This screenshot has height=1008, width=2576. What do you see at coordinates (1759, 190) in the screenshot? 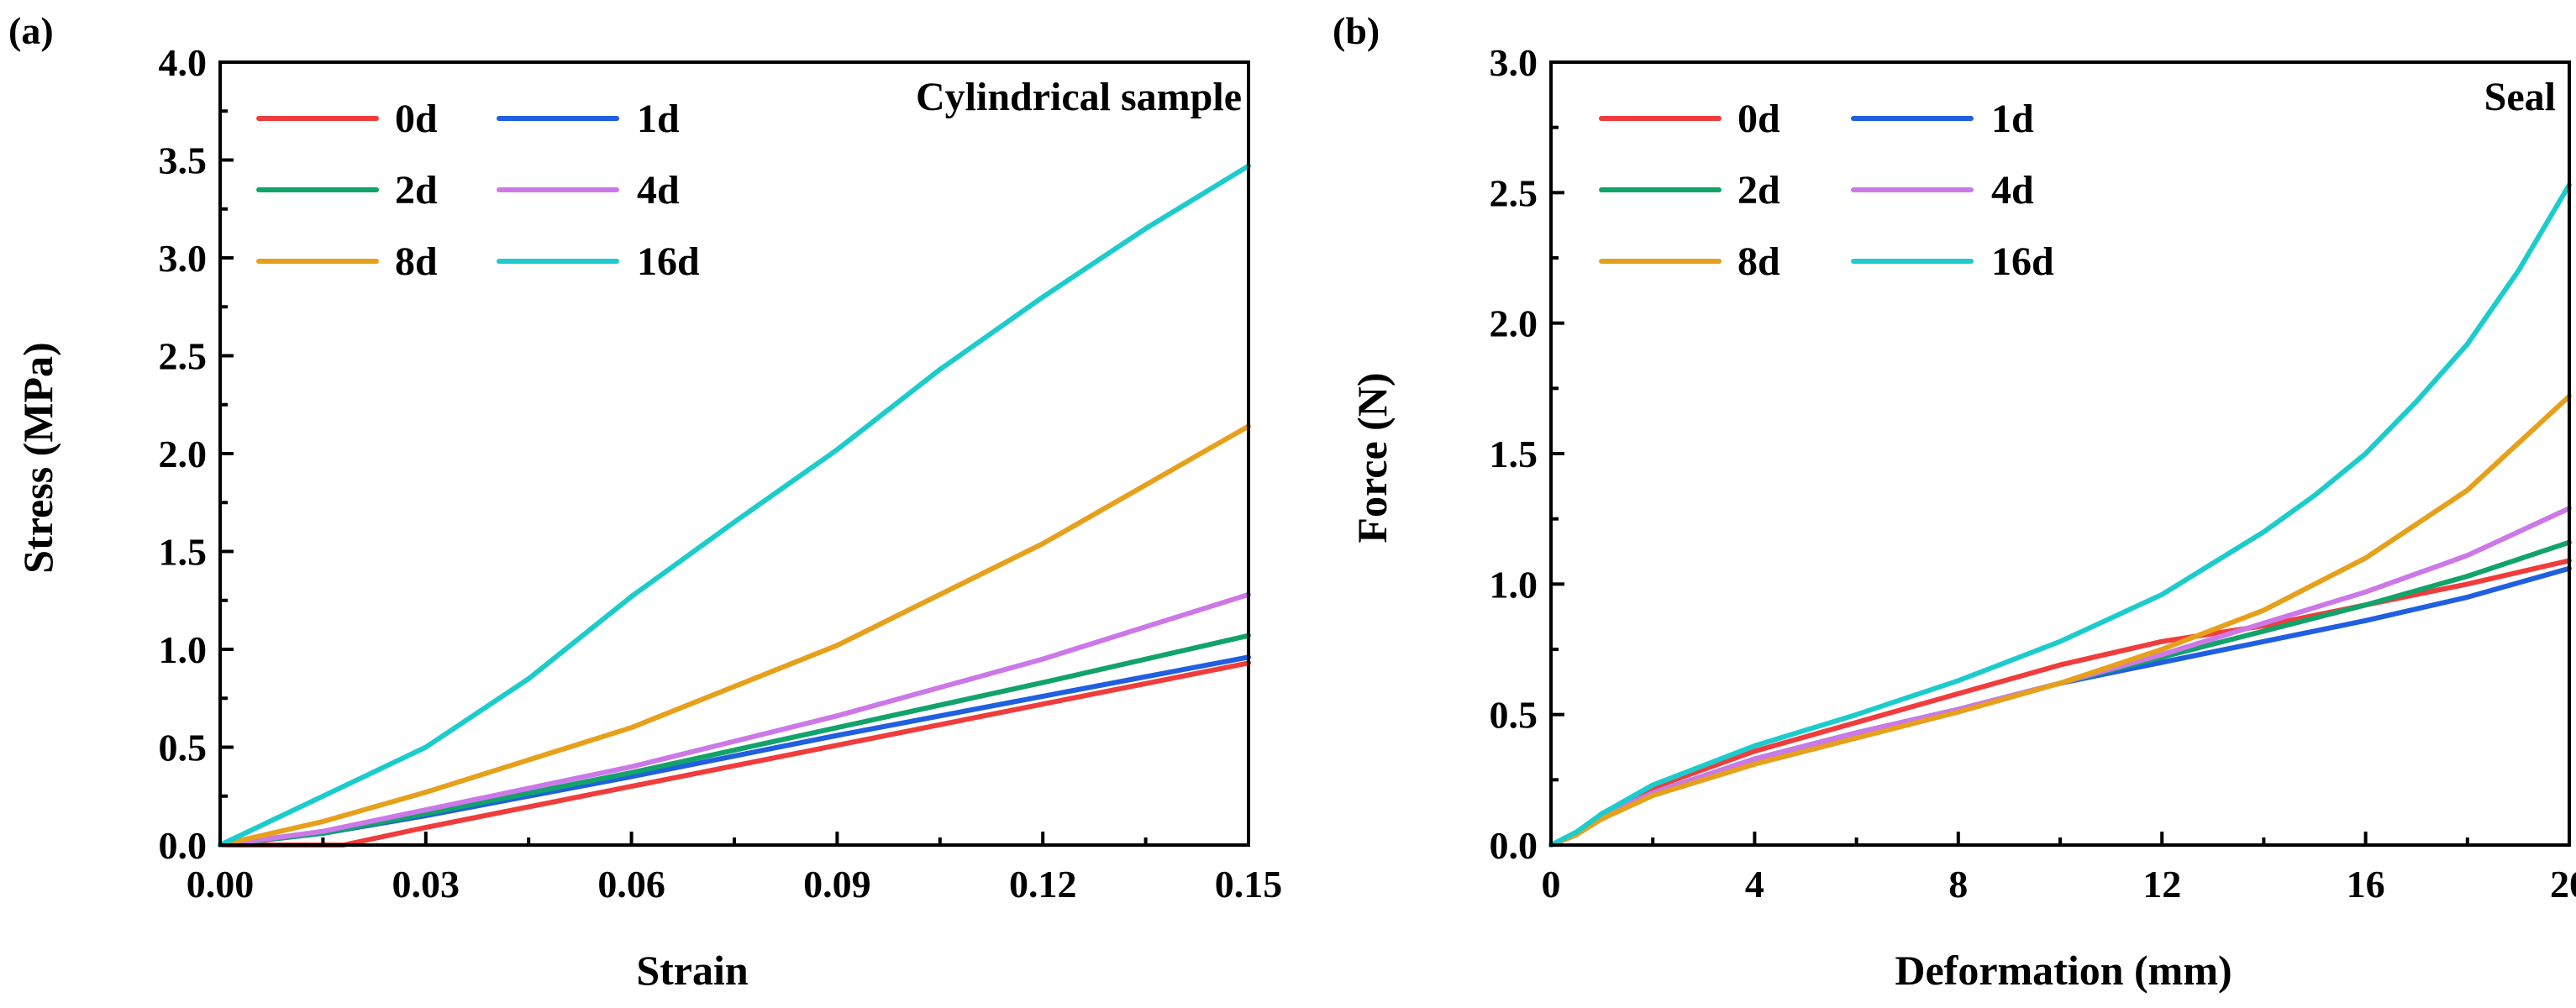
I see `panel-b-legend-label-2d: 2d` at bounding box center [1759, 190].